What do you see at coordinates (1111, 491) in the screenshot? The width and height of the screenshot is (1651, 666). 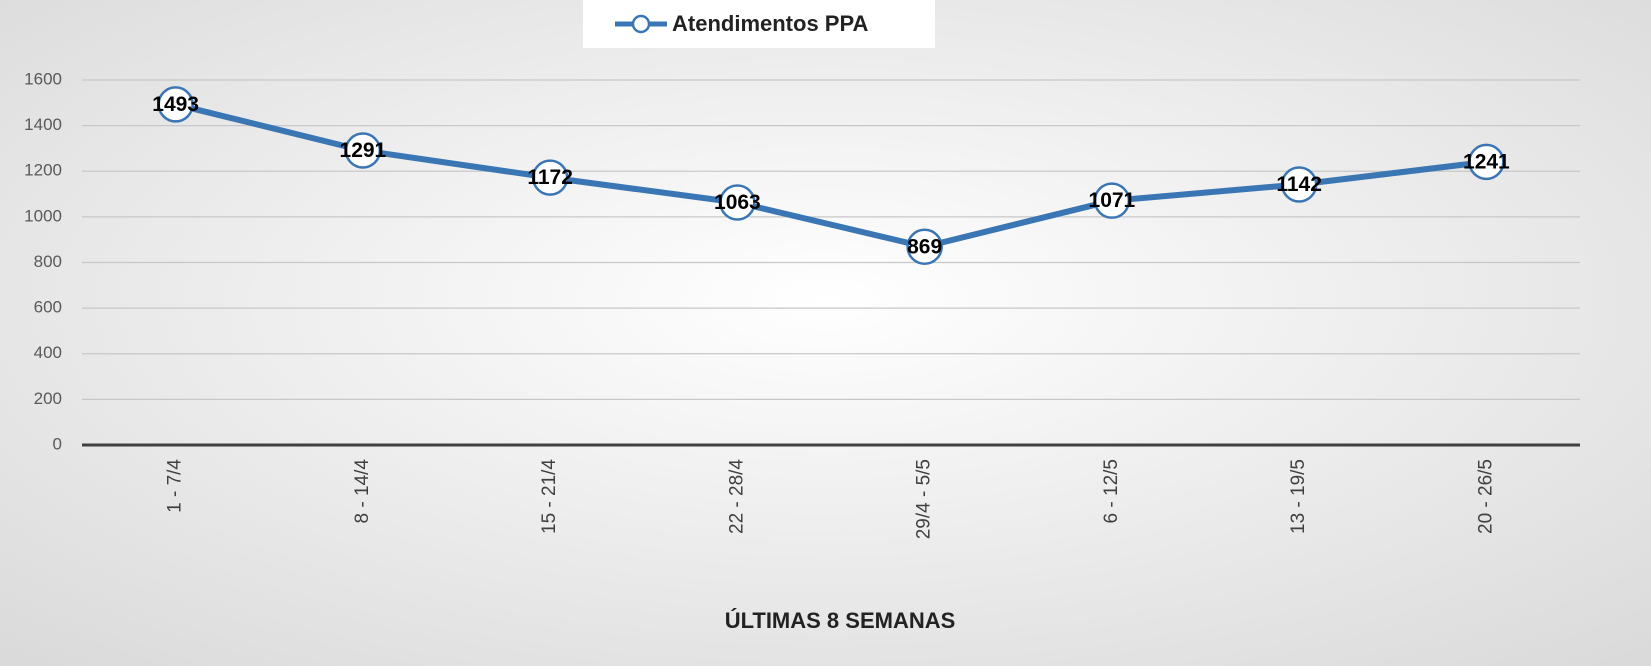 I see `x-tick-label: 6 - 12/5` at bounding box center [1111, 491].